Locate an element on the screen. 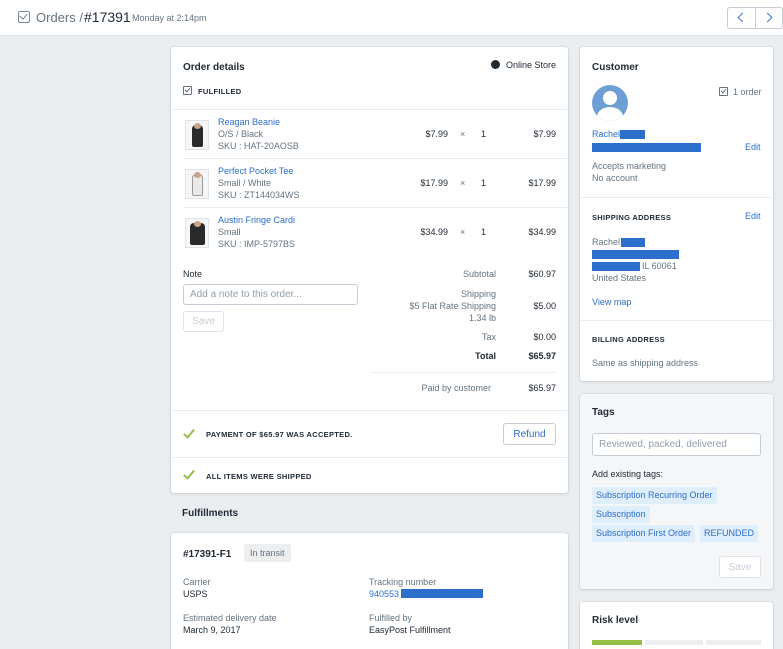 Image resolution: width=783 pixels, height=649 pixels. tag-subscription-recurring: Subscription Recurring Order is located at coordinates (654, 495).